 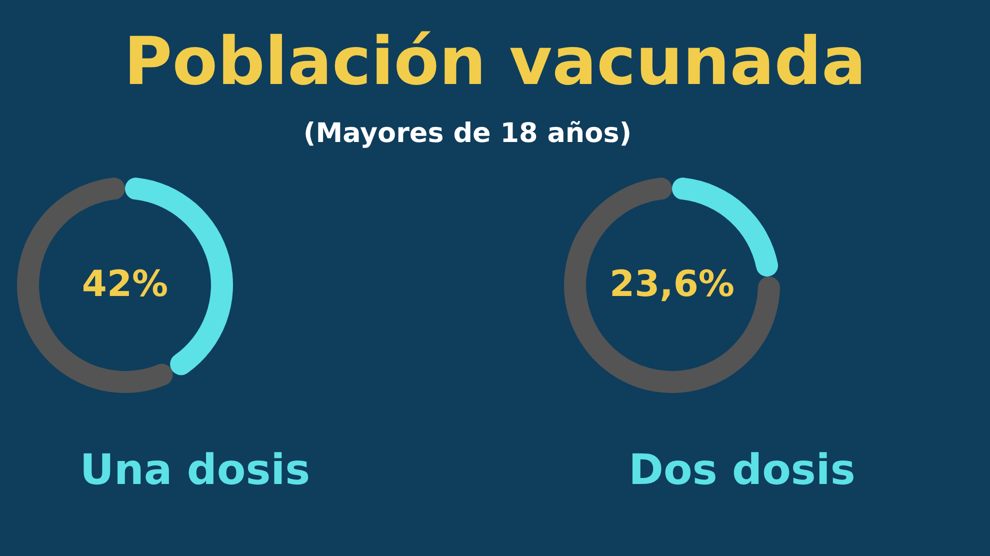 What do you see at coordinates (742, 469) in the screenshot?
I see `text: Dos dosis` at bounding box center [742, 469].